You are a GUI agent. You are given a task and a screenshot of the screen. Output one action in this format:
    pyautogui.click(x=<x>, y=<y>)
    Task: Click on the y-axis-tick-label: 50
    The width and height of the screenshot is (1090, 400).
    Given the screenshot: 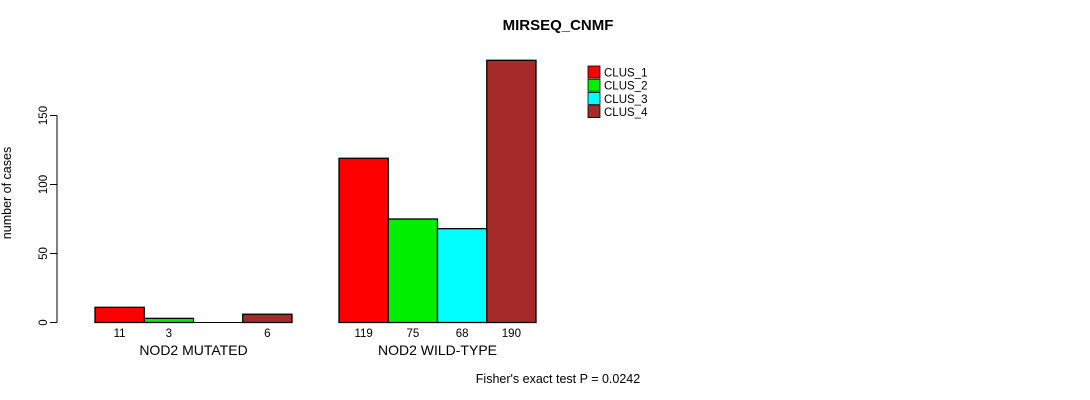 What is the action you would take?
    pyautogui.click(x=44, y=253)
    